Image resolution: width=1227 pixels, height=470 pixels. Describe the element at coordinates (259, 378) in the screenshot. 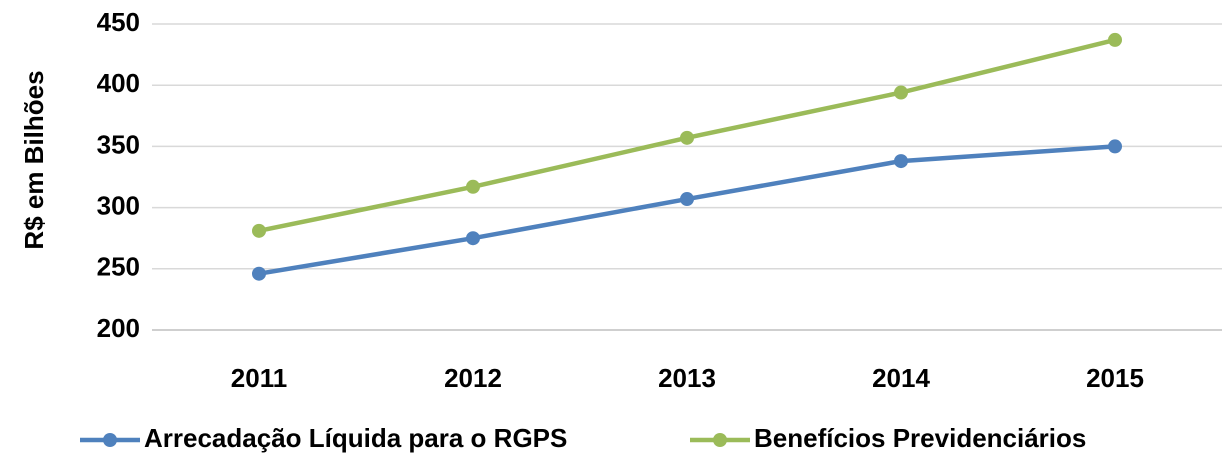

I see `x-tick-label: 2011` at that location.